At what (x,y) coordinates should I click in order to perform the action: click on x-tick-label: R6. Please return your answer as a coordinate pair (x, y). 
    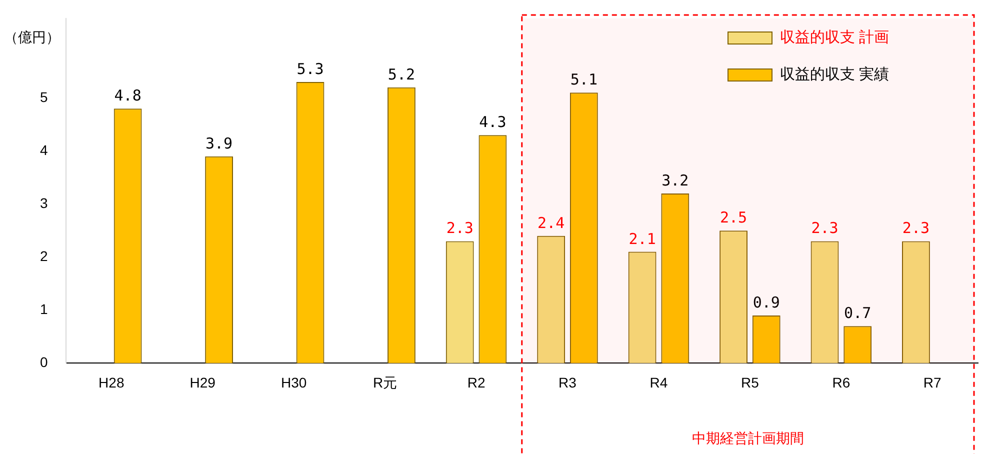
    Looking at the image, I should click on (841, 382).